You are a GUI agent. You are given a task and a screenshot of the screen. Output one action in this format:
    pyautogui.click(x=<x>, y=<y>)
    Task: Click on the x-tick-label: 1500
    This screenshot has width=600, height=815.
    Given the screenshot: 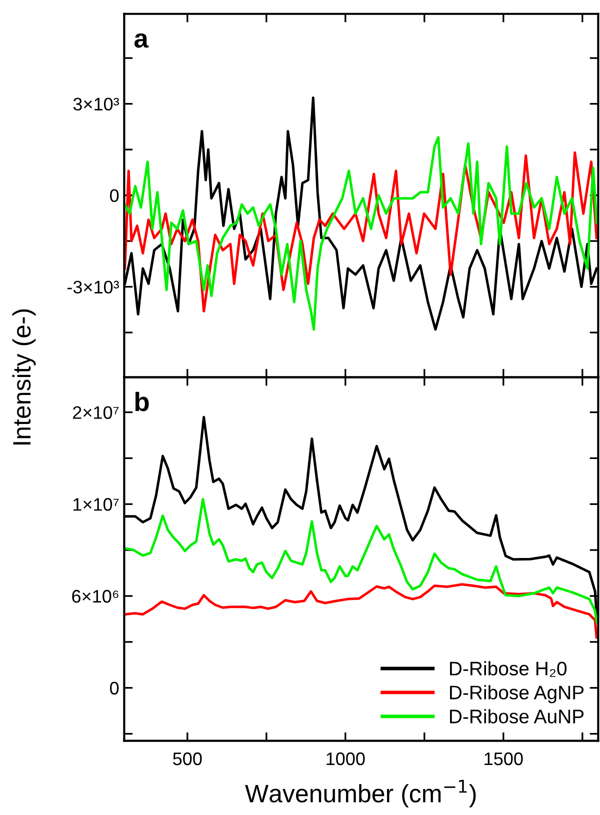 What is the action you would take?
    pyautogui.click(x=503, y=759)
    